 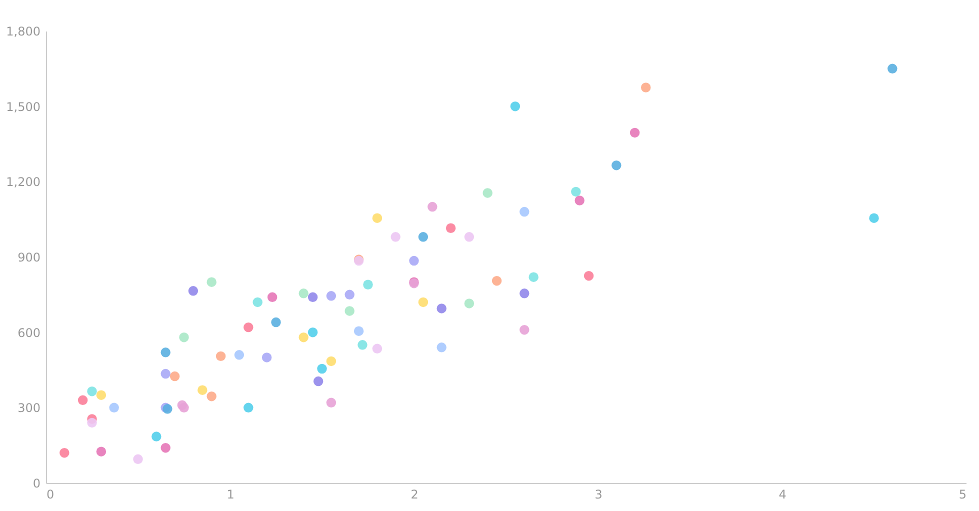 What do you see at coordinates (29, 333) in the screenshot?
I see `y-tick-label: 600` at bounding box center [29, 333].